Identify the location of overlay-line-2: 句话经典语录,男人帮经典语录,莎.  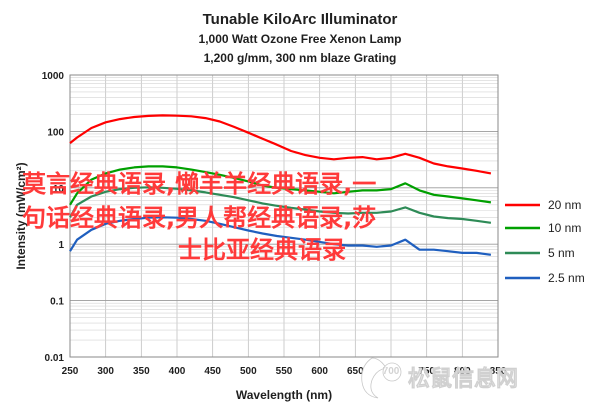
(199, 218).